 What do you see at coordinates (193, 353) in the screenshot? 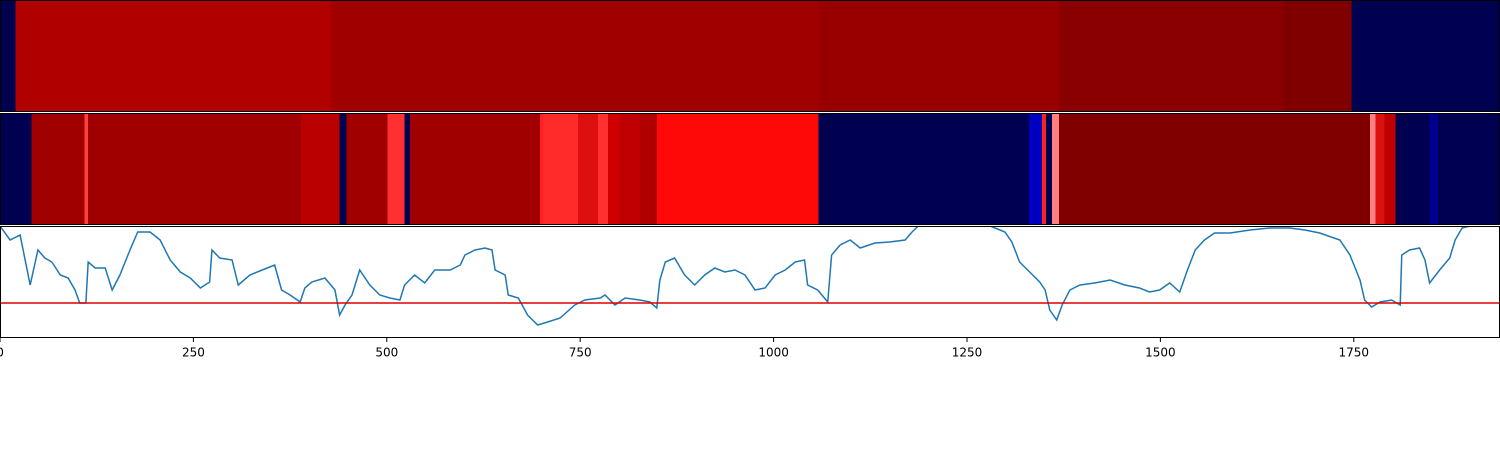
I see `x-tick-label: 250` at bounding box center [193, 353].